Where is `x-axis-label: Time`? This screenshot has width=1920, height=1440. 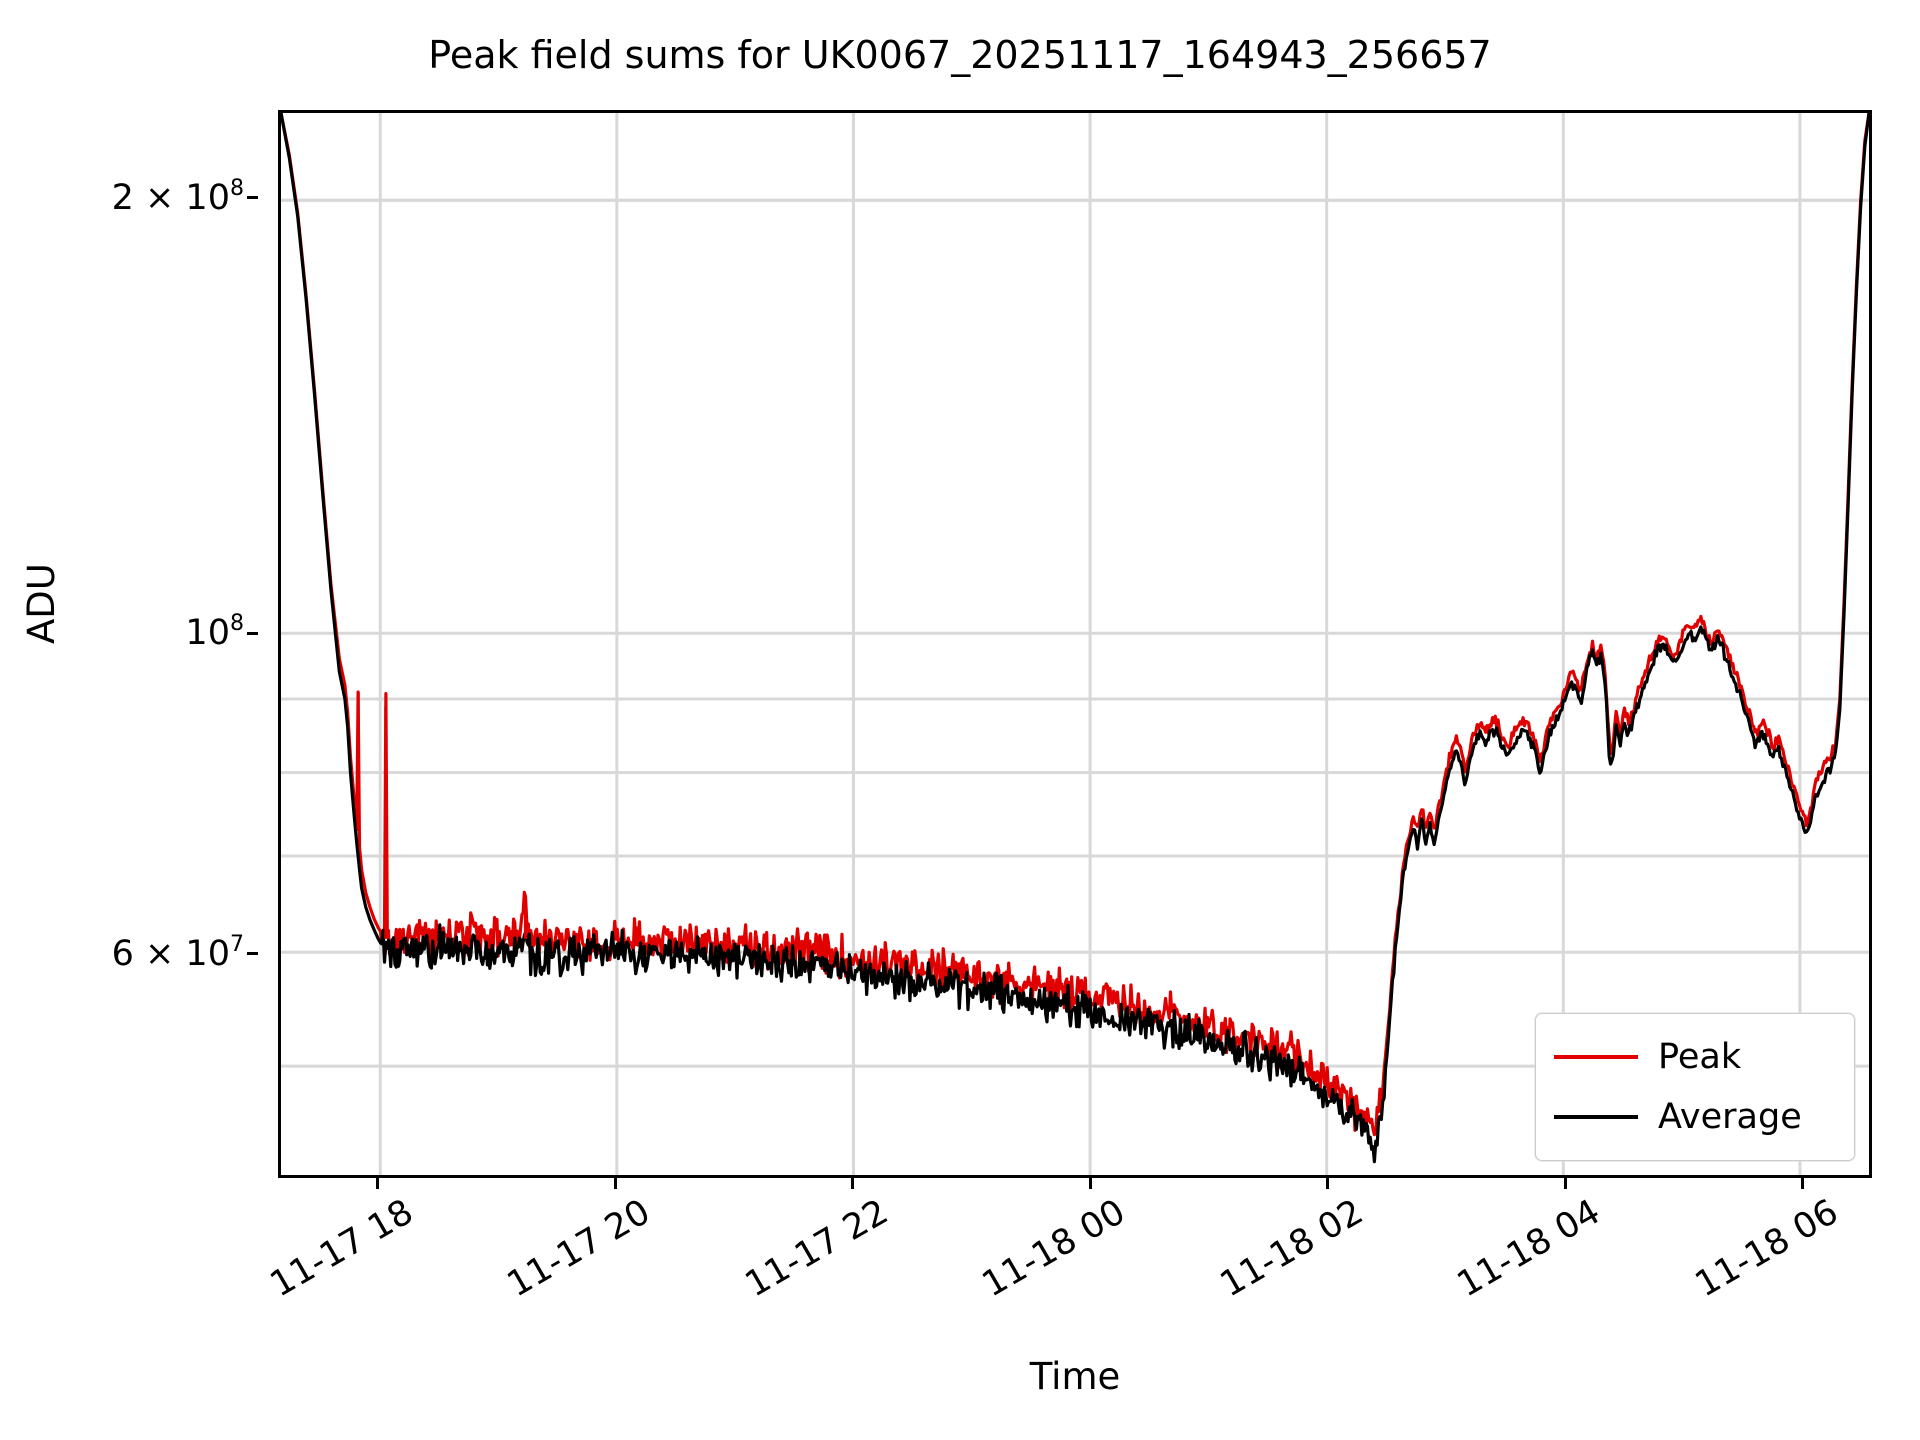 x-axis-label: Time is located at coordinates (1075, 1376).